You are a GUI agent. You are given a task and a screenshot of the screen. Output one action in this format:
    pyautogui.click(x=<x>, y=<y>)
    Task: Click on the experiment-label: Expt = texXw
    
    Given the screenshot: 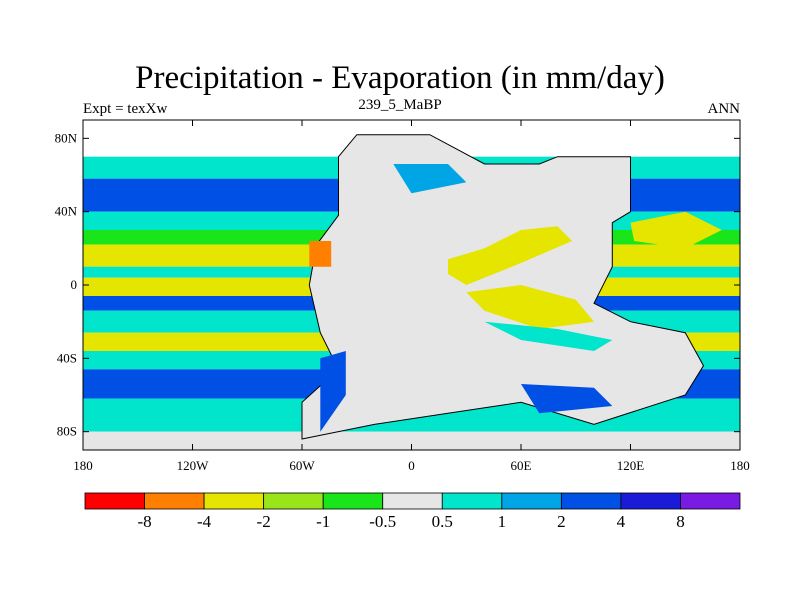 What is the action you would take?
    pyautogui.click(x=125, y=109)
    